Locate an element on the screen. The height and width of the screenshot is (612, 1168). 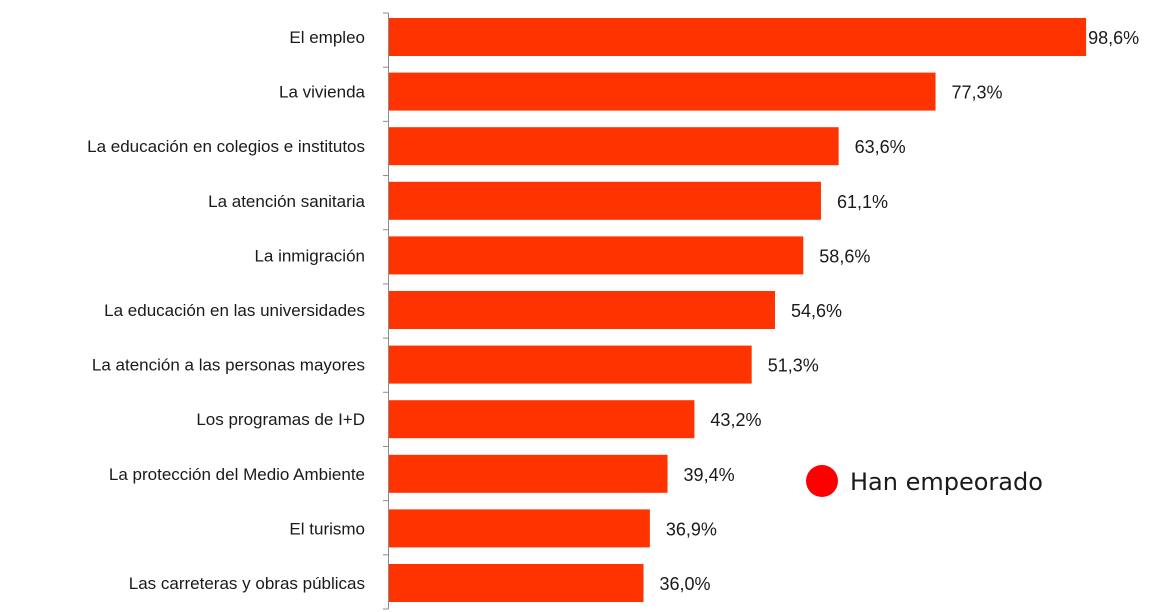
category-label: Las carreteras y obras públicas is located at coordinates (247, 583).